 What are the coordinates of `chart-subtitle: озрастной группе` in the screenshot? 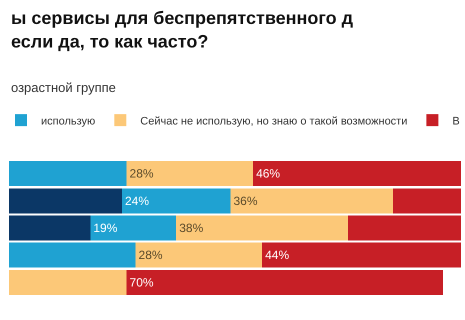 It's located at (63, 87).